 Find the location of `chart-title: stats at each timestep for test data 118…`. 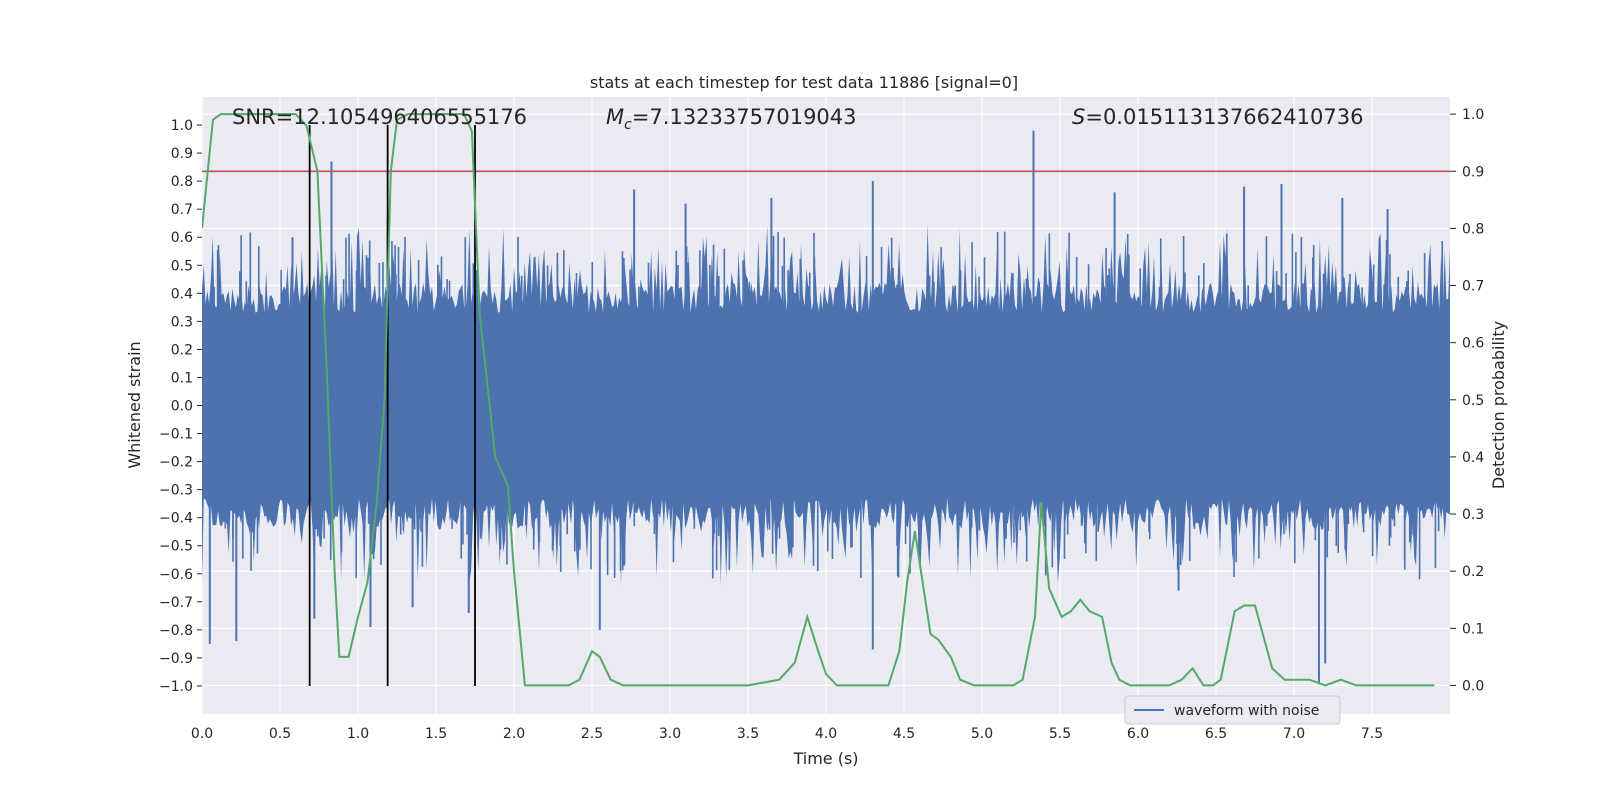

chart-title: stats at each timestep for test data 118… is located at coordinates (804, 82).